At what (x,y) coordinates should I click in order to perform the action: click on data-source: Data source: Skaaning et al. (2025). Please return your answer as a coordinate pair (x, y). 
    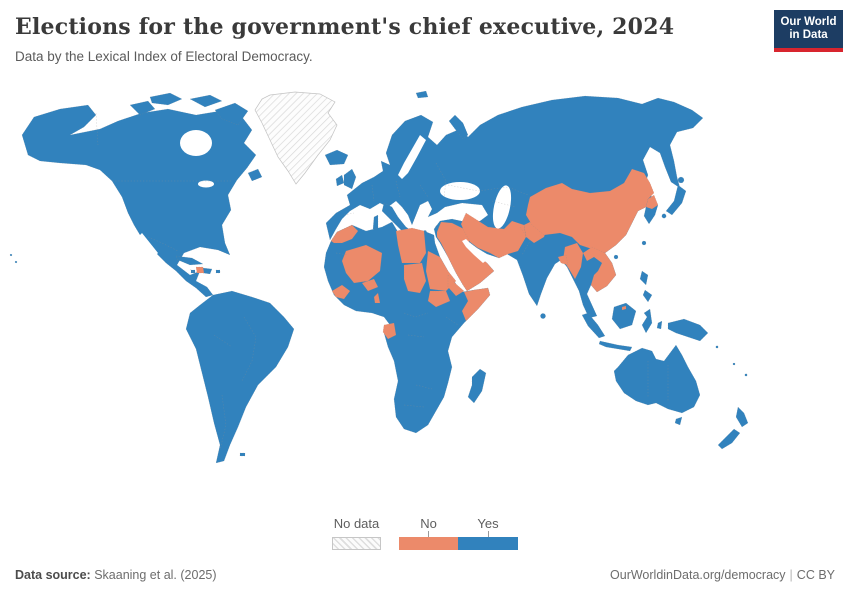
    Looking at the image, I should click on (116, 575).